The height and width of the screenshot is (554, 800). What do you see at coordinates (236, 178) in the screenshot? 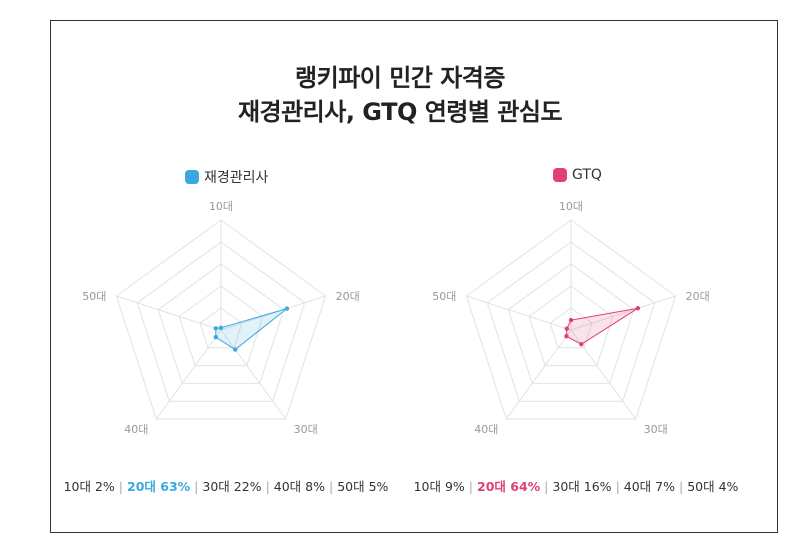
I see `legend-label-1: 재경관리사` at bounding box center [236, 178].